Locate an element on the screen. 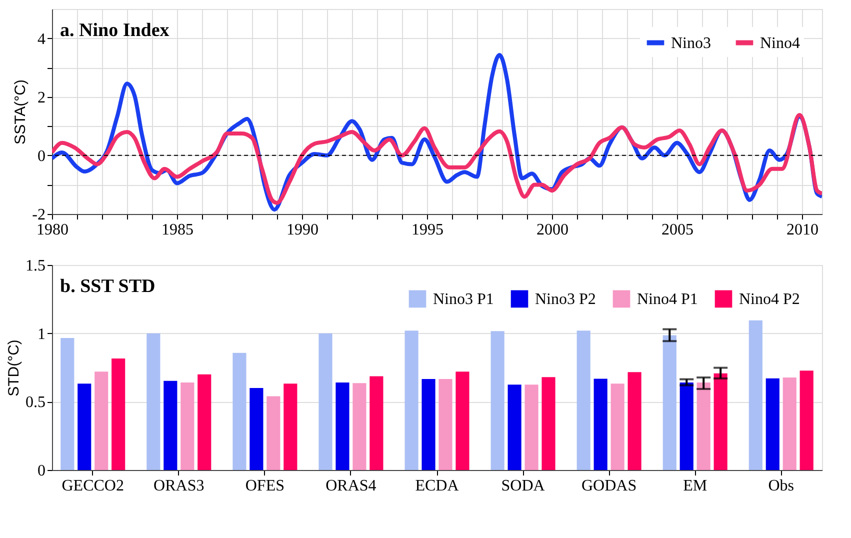  x-tick-label: 1990 is located at coordinates (302, 230).